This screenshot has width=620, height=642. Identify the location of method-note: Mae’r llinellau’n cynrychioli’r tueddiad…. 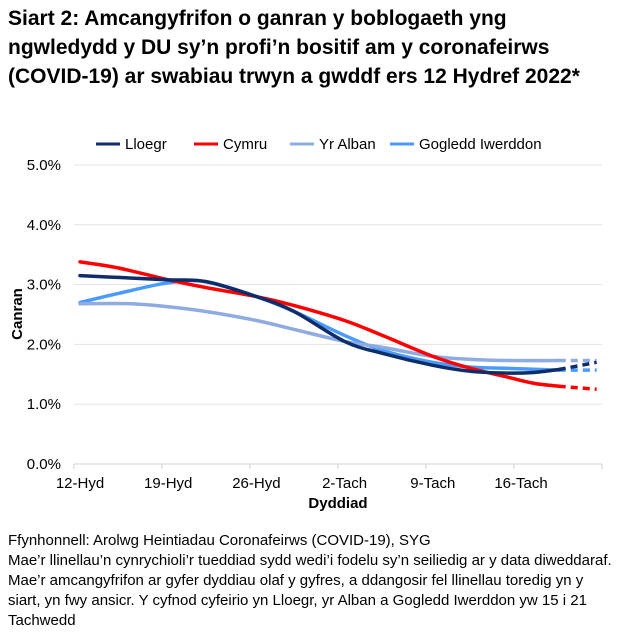
(310, 590).